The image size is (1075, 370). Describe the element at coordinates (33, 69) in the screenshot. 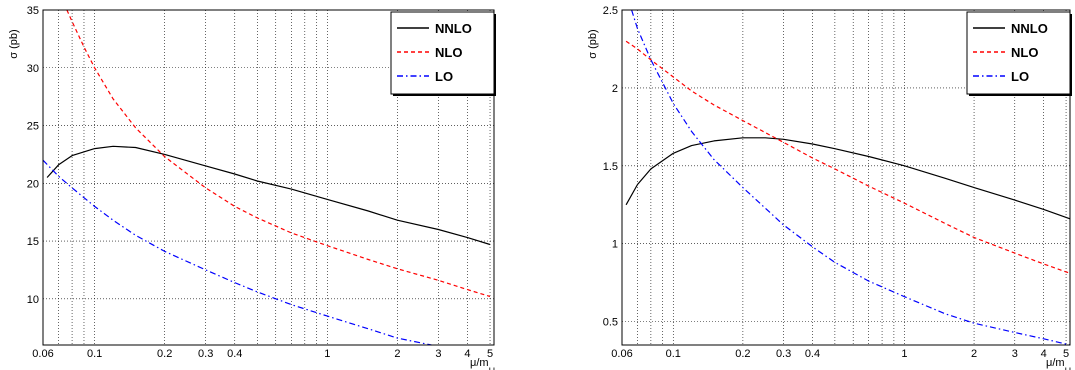

I see `y-tick-label: 30` at that location.